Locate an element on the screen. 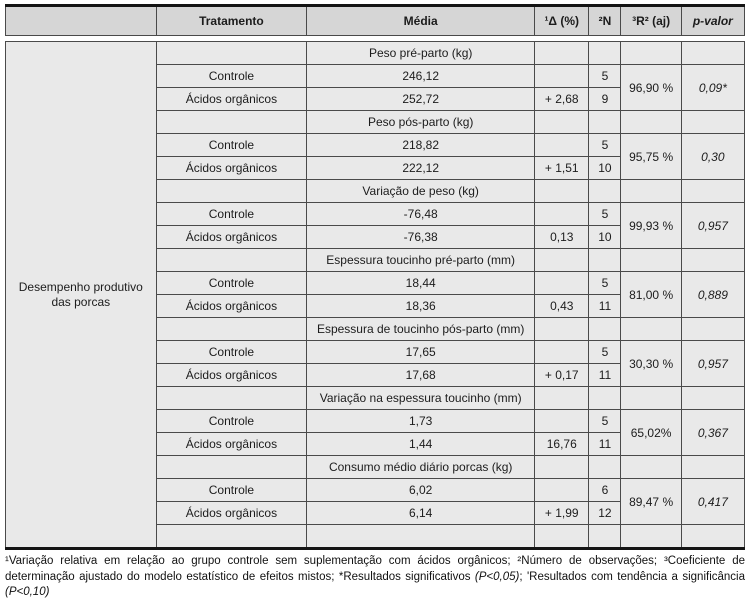 This screenshot has height=601, width=749. table-row: Controle 18,44 5 81,00 % 0,889 is located at coordinates (376, 294).